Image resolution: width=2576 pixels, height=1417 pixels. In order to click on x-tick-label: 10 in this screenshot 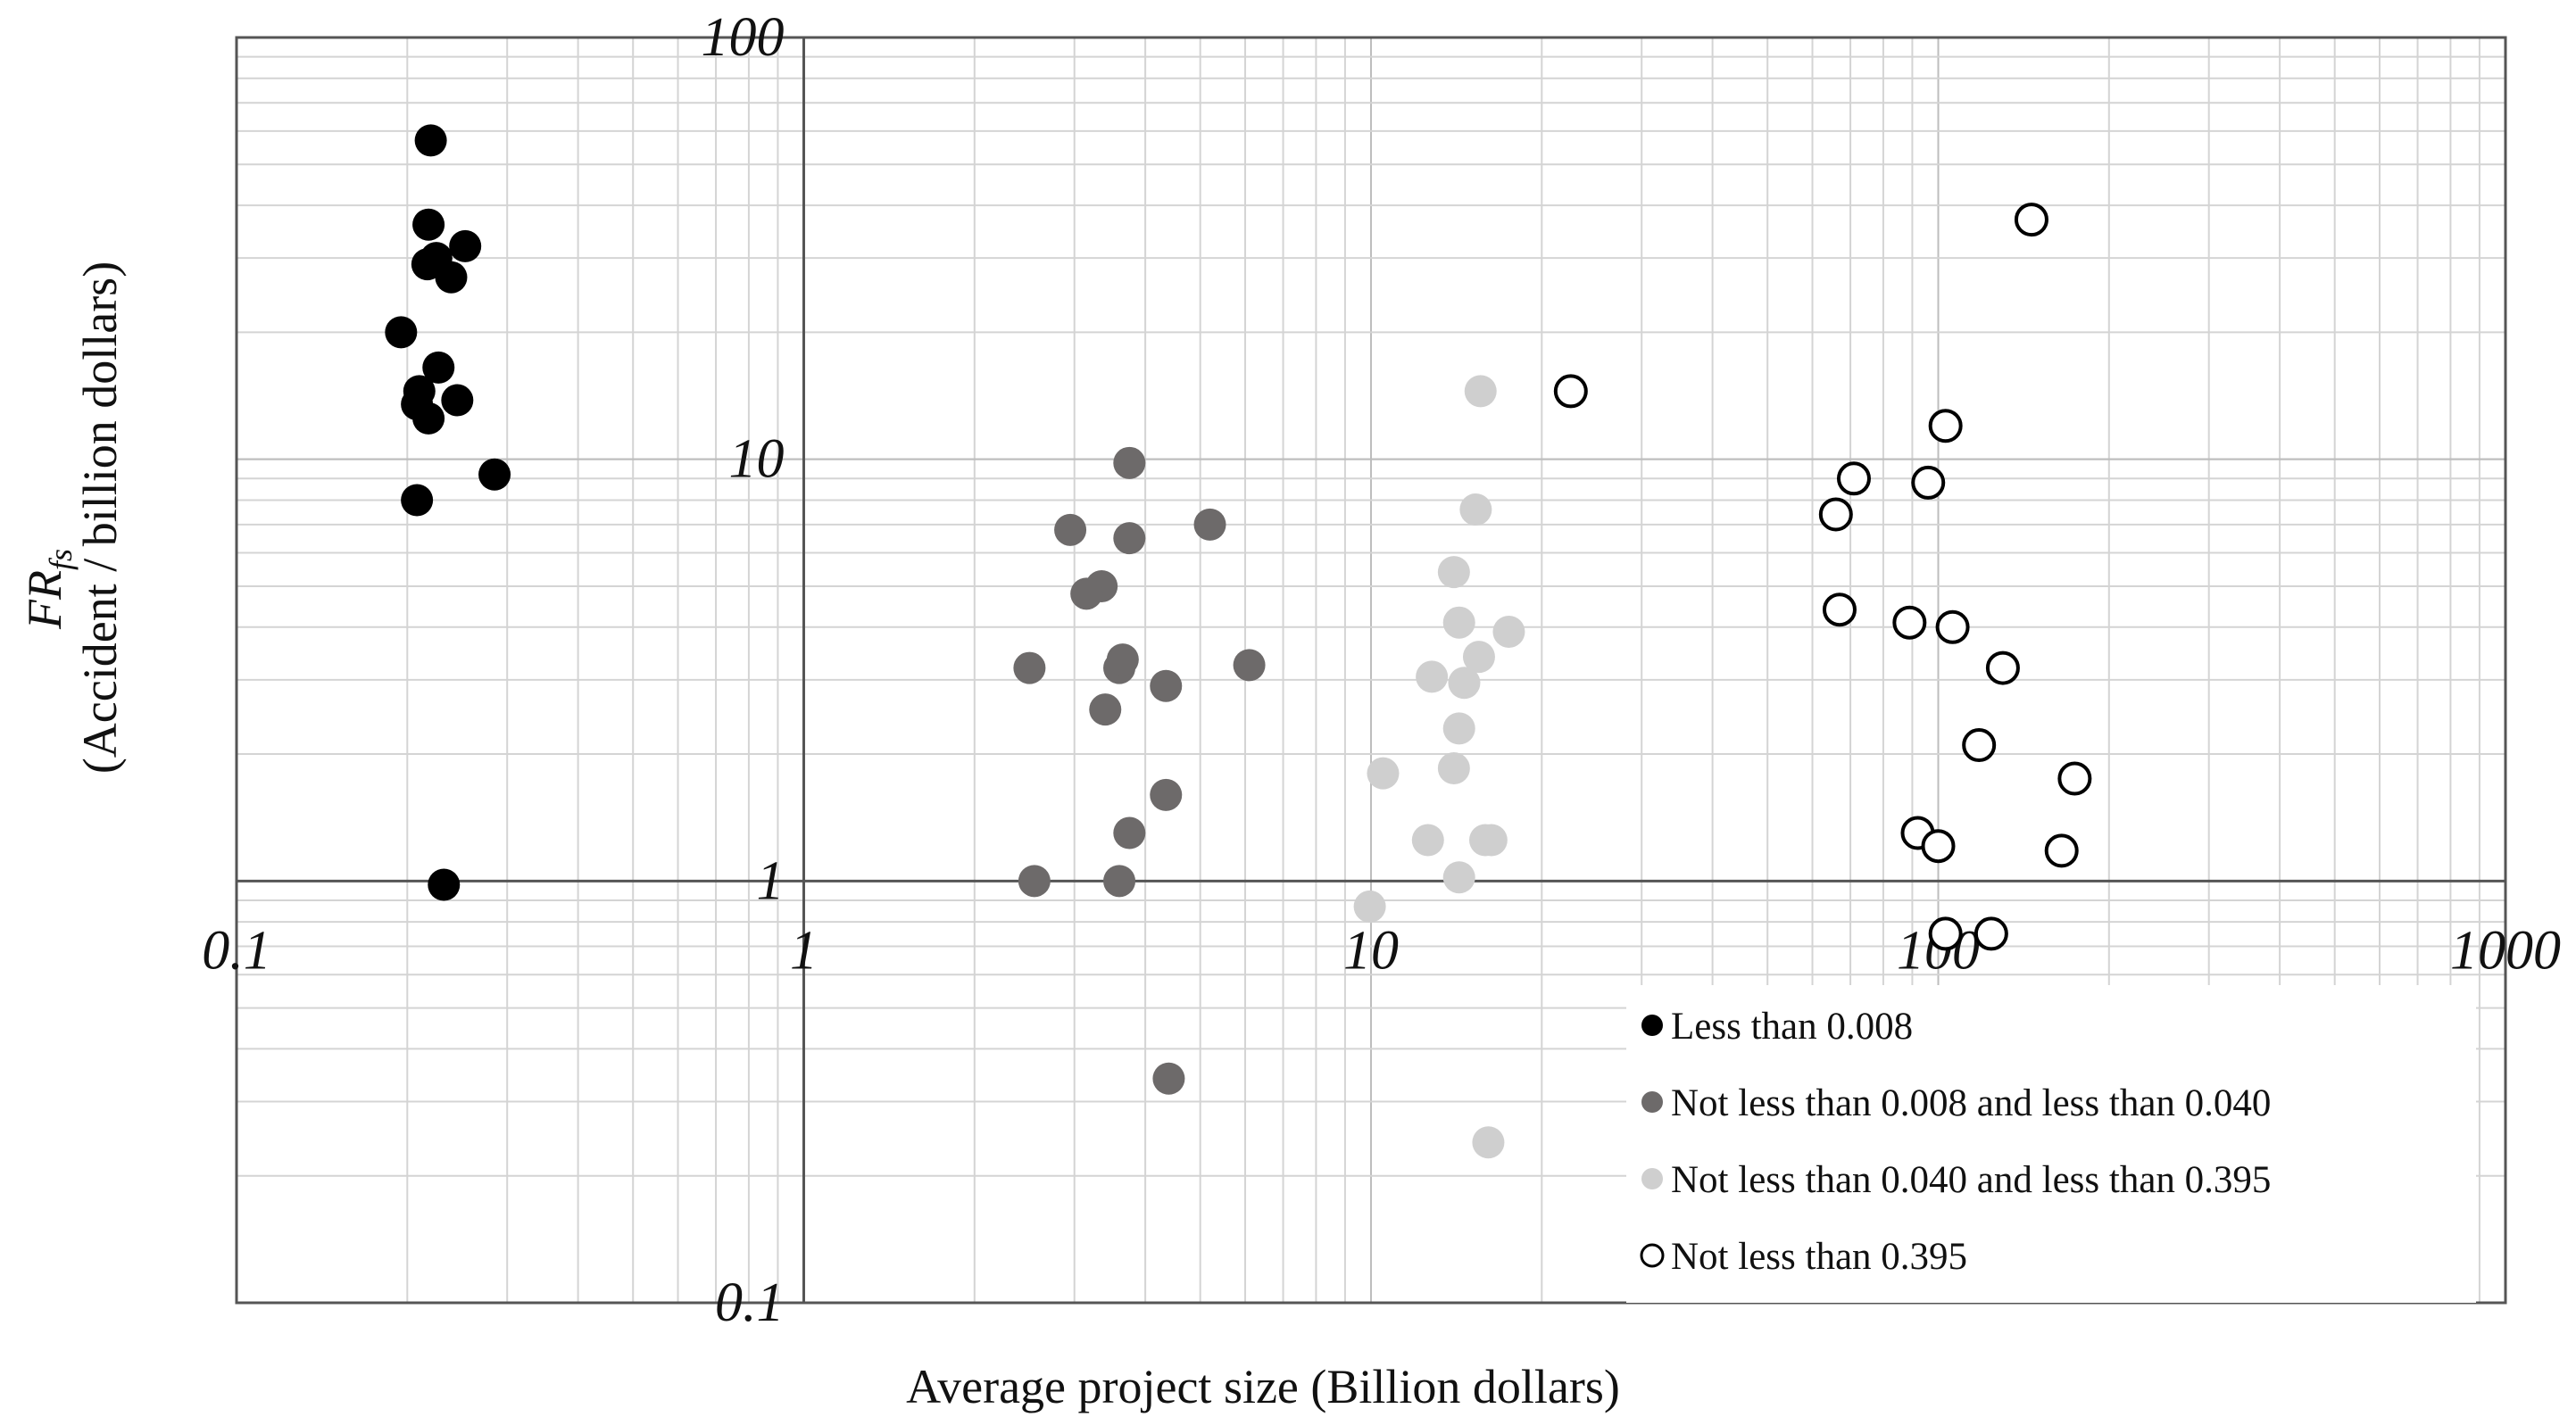, I will do `click(1371, 950)`.